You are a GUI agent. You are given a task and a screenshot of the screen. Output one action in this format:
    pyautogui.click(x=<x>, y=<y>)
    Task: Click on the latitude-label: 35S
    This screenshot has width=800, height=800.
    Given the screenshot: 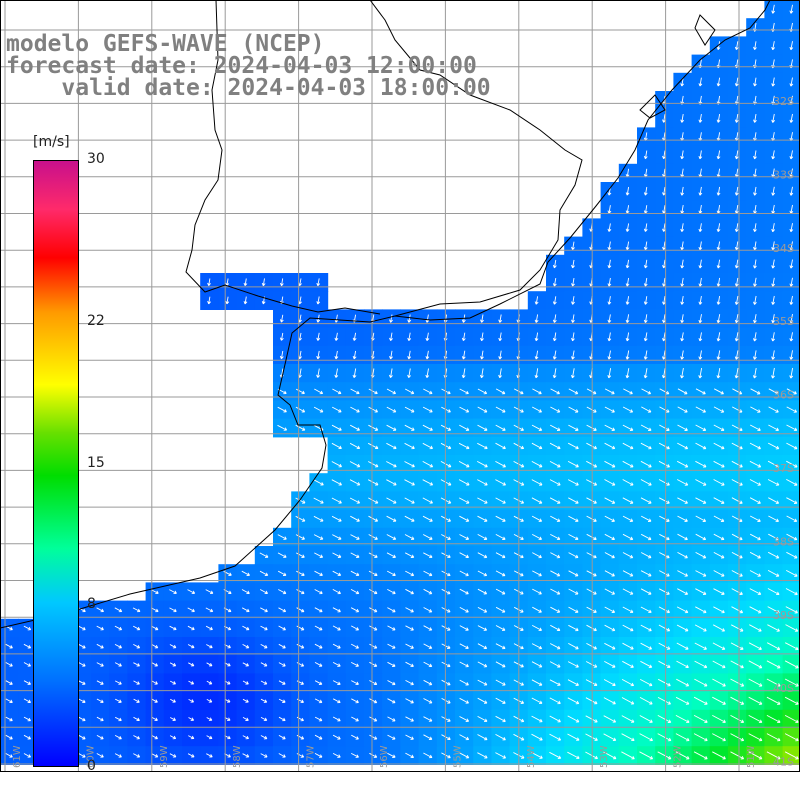 What is the action you would take?
    pyautogui.click(x=783, y=321)
    